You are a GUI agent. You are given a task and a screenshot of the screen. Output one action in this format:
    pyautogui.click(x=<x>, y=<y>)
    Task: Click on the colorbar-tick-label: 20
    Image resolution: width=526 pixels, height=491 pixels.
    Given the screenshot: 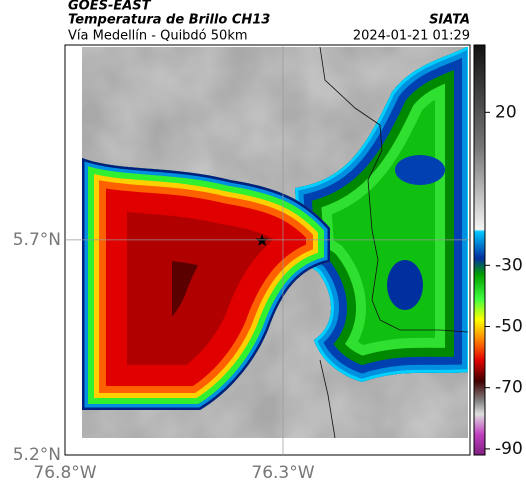 What is the action you would take?
    pyautogui.click(x=506, y=112)
    